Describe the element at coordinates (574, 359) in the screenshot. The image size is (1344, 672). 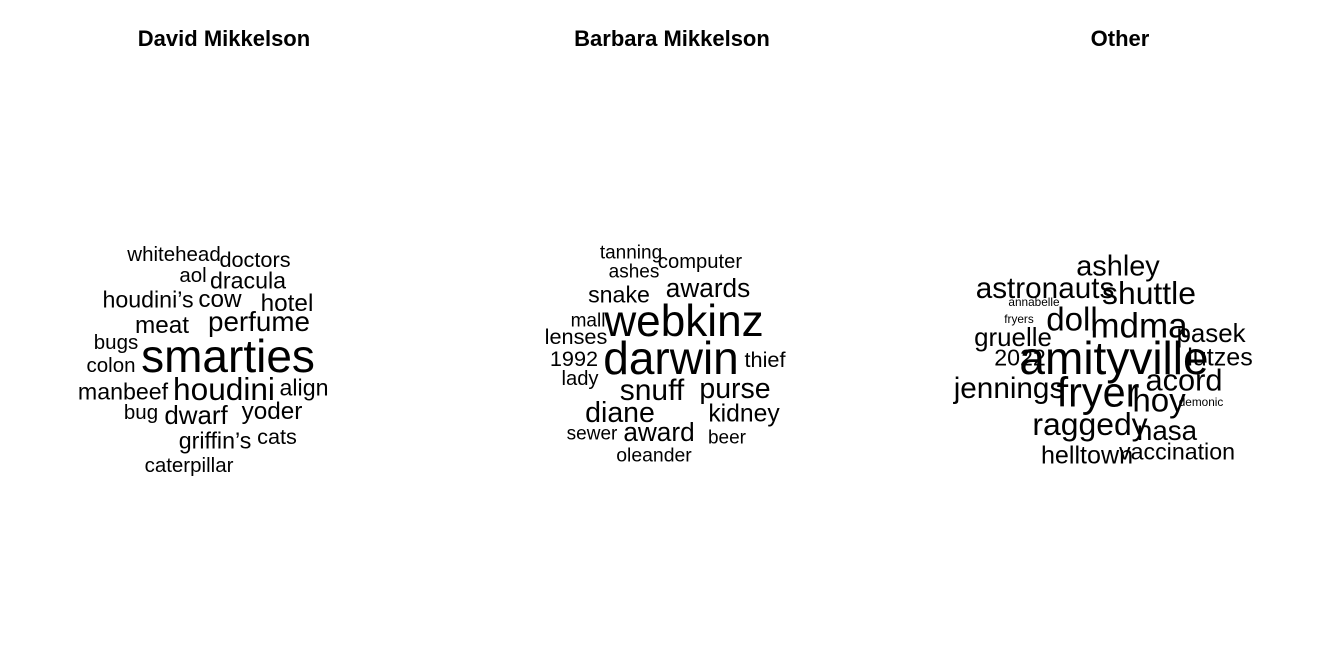
I see `word-cloud-term: 1992` at that location.